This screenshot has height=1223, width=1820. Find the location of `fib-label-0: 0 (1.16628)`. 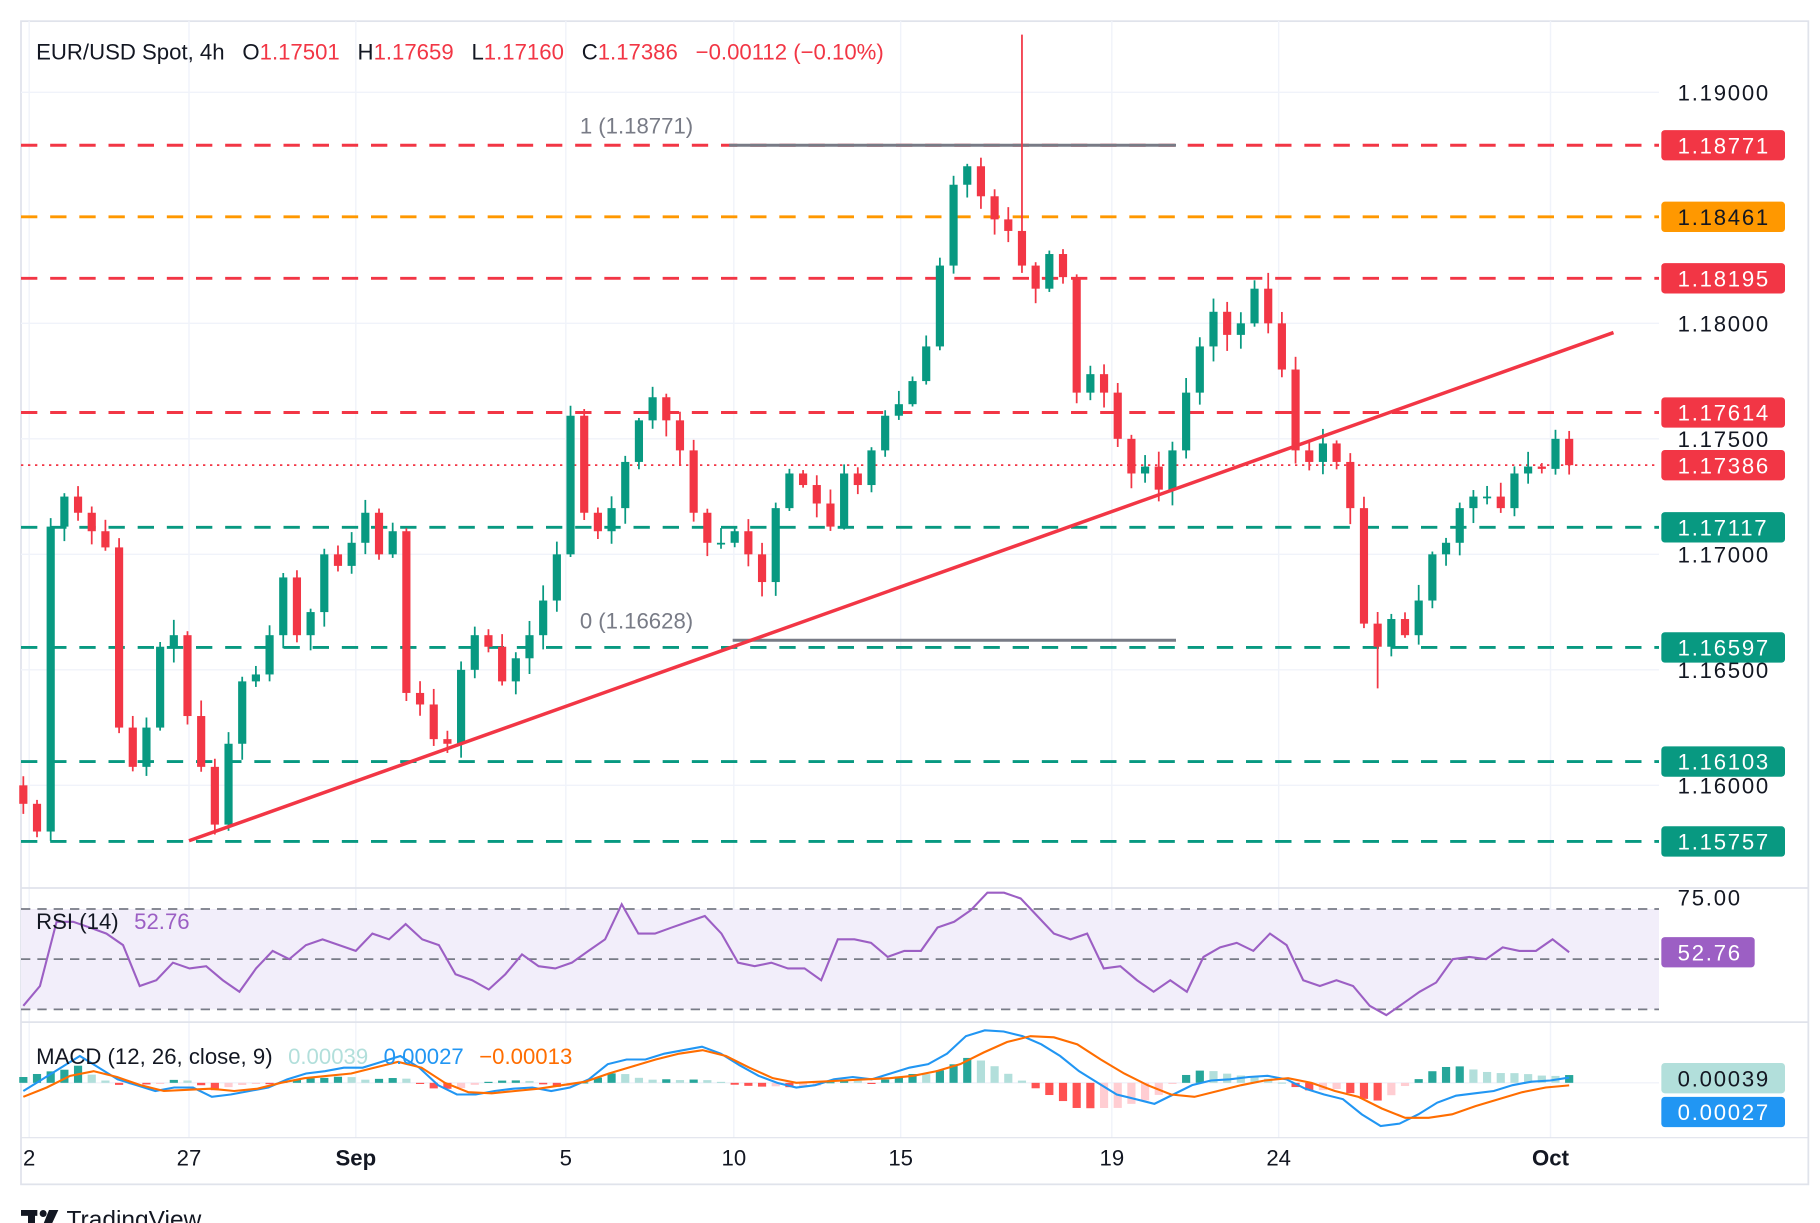

fib-label-0: 0 (1.16628) is located at coordinates (636, 621).